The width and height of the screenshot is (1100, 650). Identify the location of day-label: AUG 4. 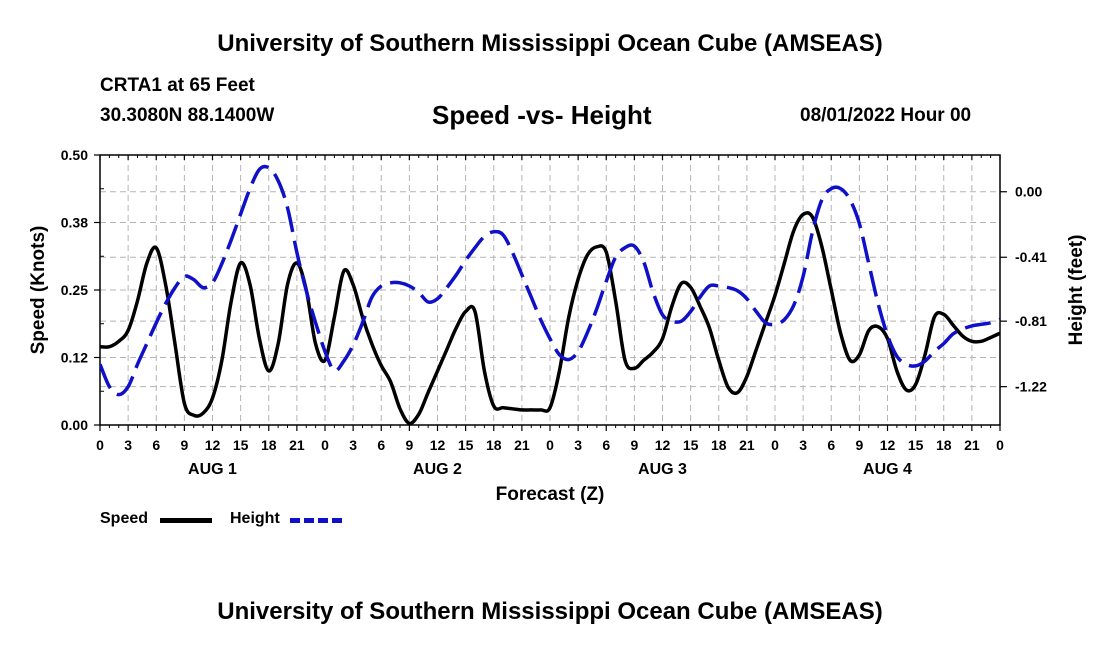
(887, 469).